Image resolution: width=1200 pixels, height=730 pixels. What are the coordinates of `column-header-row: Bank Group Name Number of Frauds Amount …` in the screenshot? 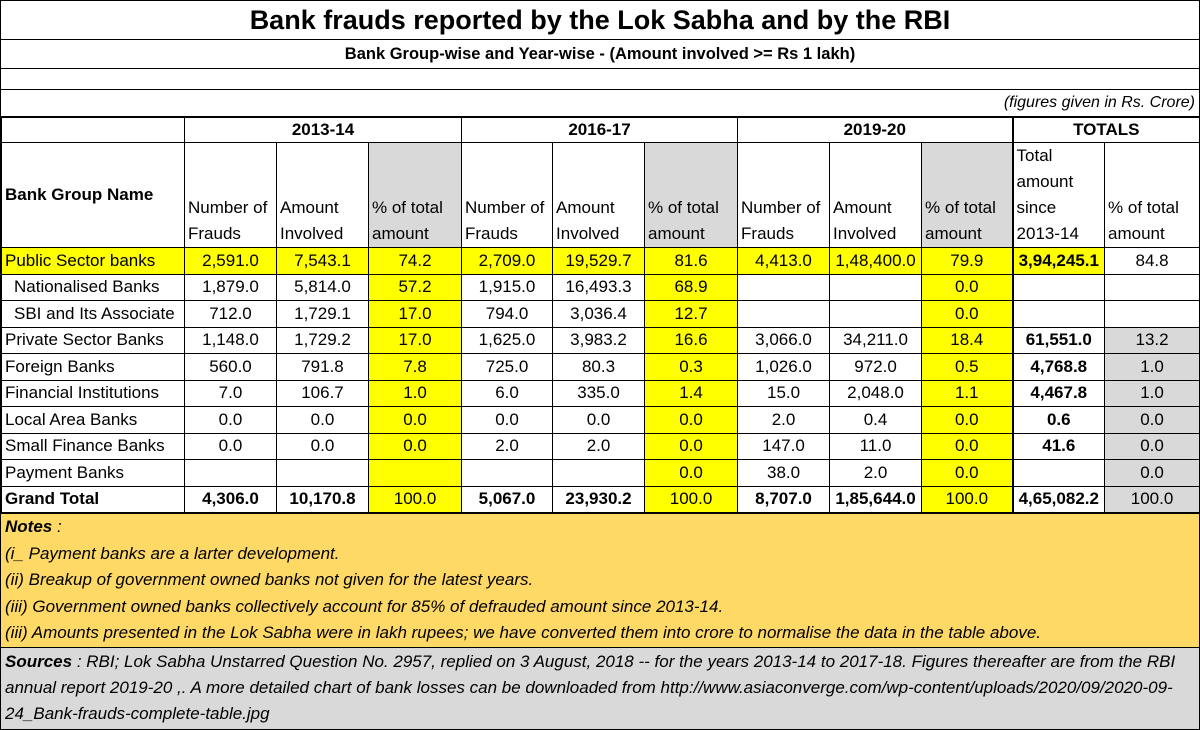 It's located at (600, 195).